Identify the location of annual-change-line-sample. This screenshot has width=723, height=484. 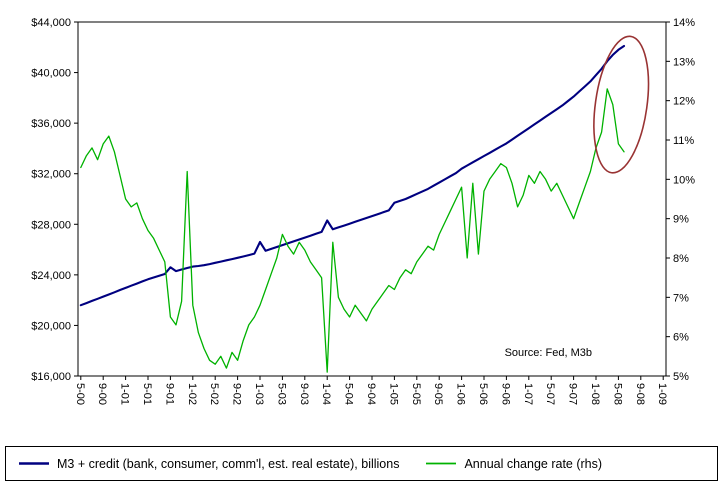
(441, 463).